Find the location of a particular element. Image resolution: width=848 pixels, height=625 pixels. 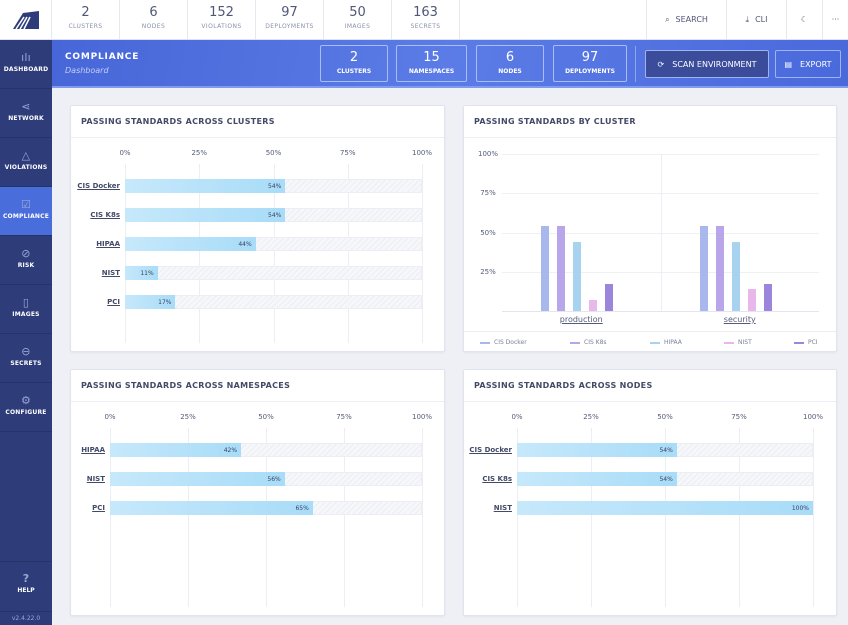

stat-deployments: 97 DEPLOYMENTS is located at coordinates (290, 19).